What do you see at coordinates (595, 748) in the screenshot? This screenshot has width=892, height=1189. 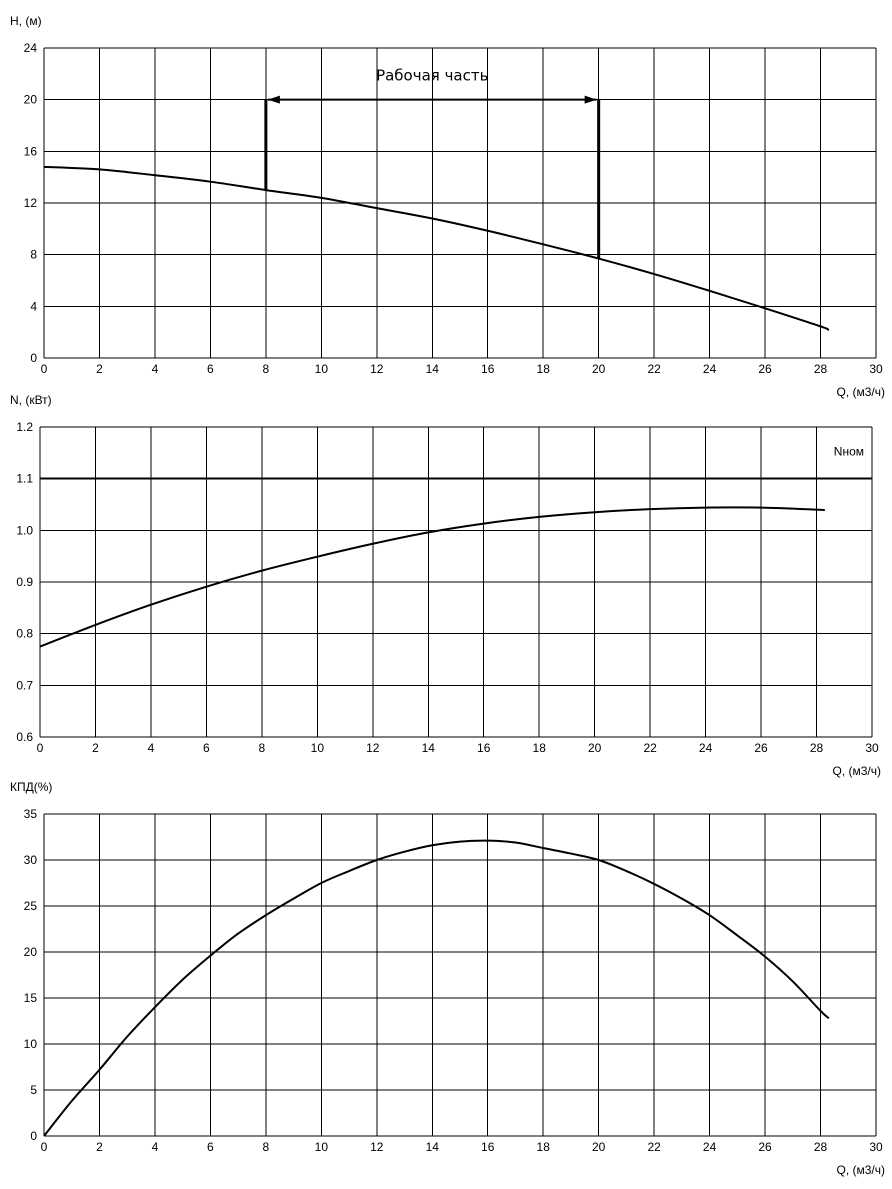 I see `power-x-tick-label: 20` at bounding box center [595, 748].